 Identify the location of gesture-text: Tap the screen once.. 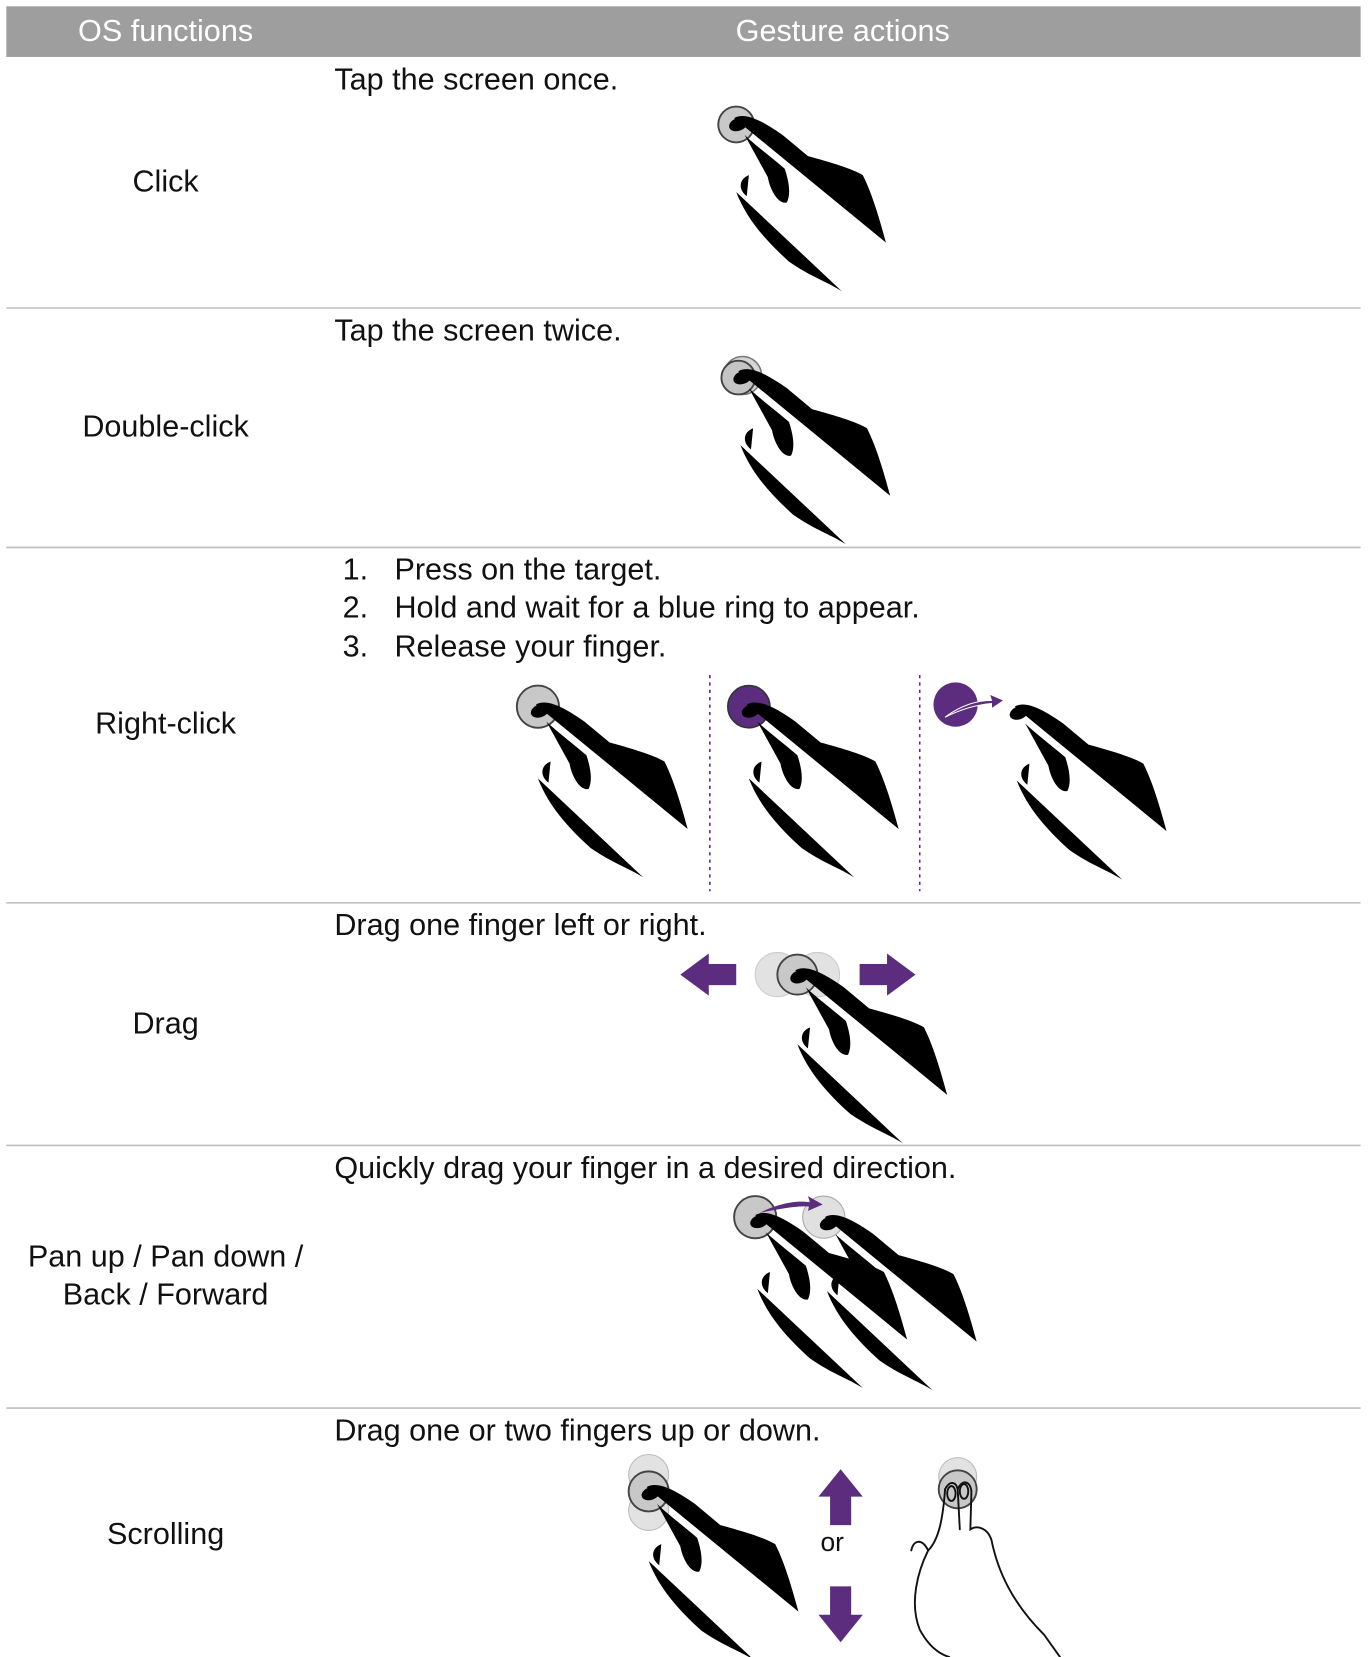
(476, 79).